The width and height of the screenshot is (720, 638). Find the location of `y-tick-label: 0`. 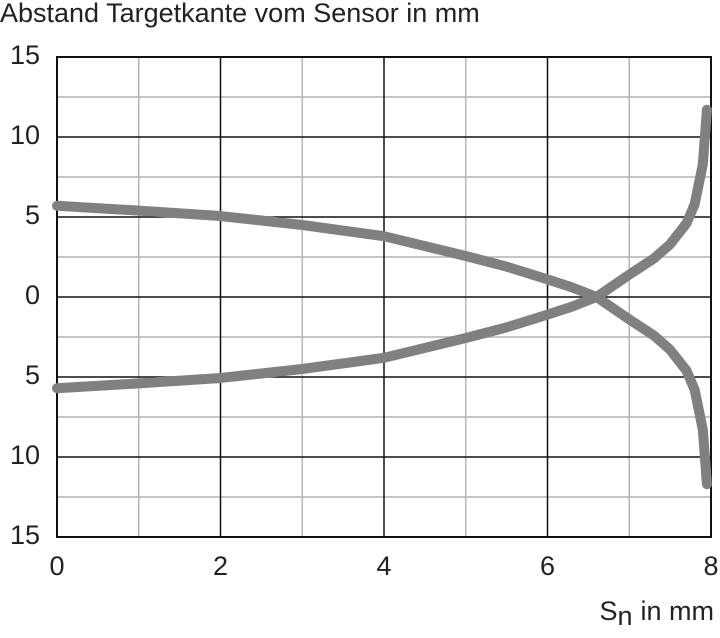

y-tick-label: 0 is located at coordinates (32, 295).